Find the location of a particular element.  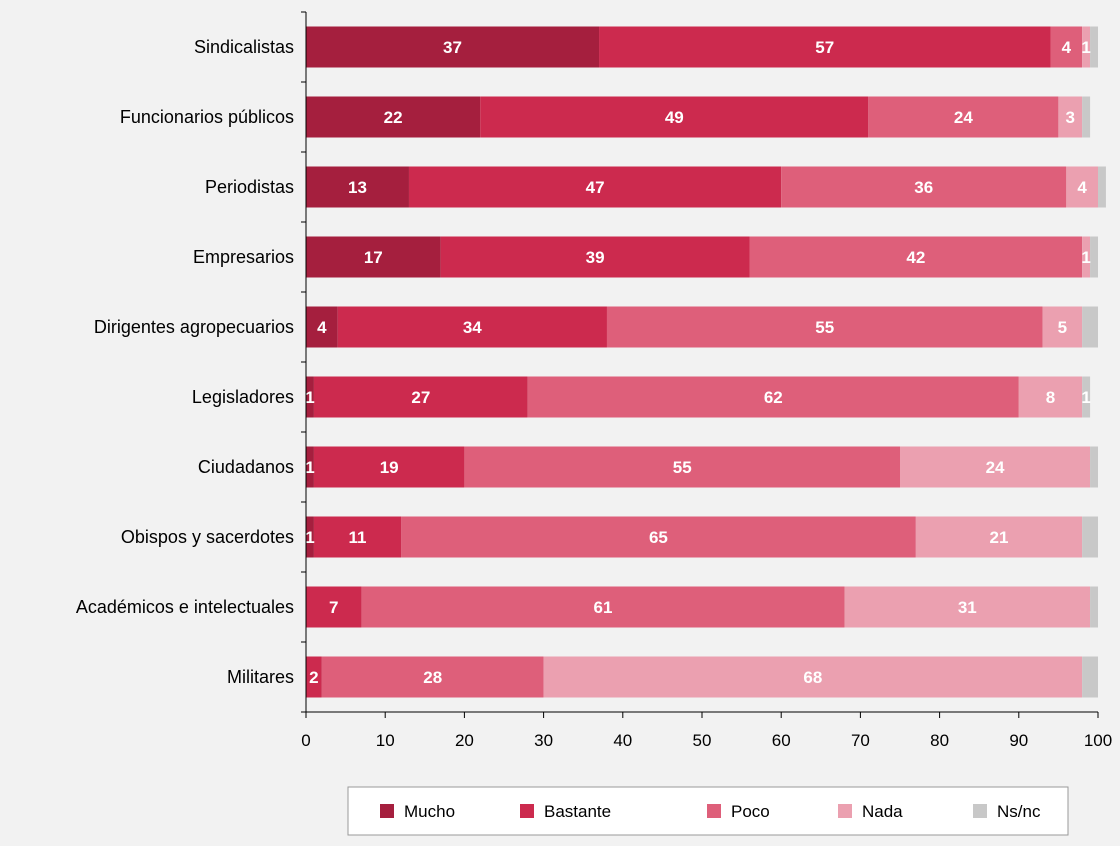

bar-militares-nada is located at coordinates (813, 677).